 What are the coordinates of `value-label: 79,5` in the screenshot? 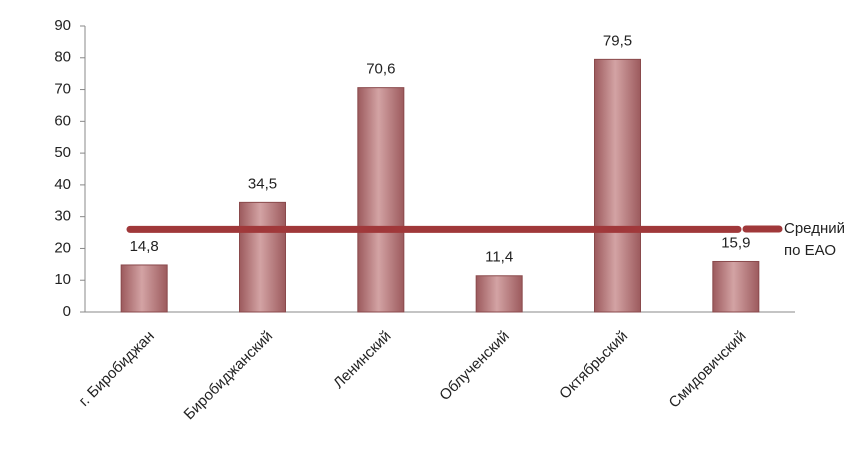 It's located at (617, 40).